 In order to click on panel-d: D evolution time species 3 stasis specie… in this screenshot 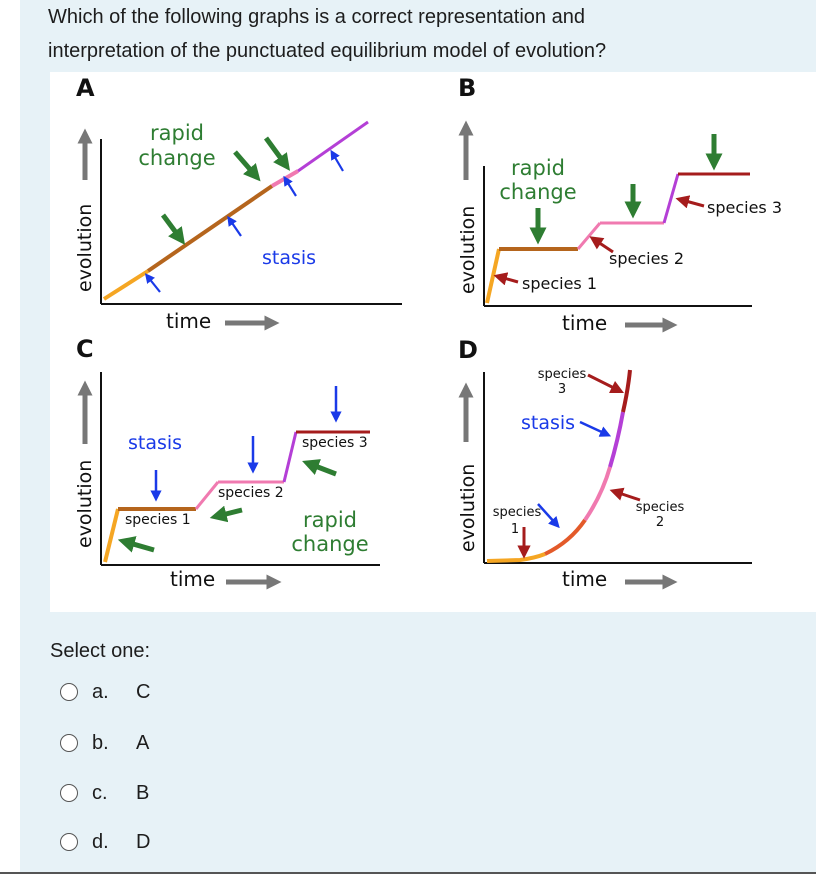, I will do `click(604, 463)`.